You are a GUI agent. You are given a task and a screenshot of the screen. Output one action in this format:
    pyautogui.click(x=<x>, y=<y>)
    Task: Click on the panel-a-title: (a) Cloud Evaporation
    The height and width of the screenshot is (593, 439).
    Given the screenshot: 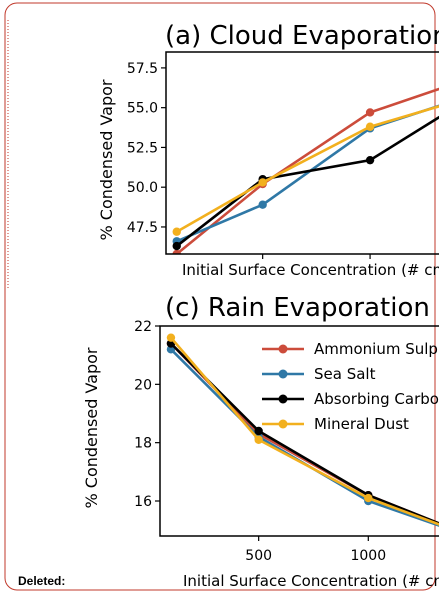 What is the action you would take?
    pyautogui.click(x=302, y=36)
    